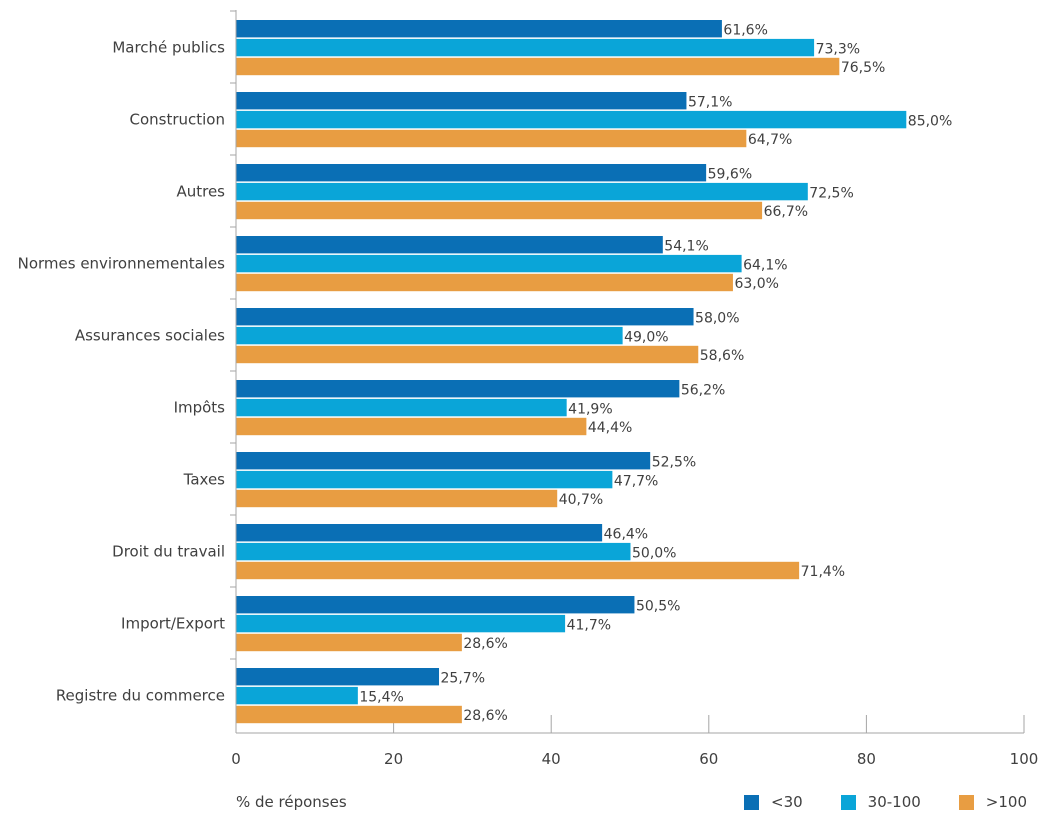 The height and width of the screenshot is (814, 1041). Describe the element at coordinates (551, 759) in the screenshot. I see `x-tick-label: 40` at that location.